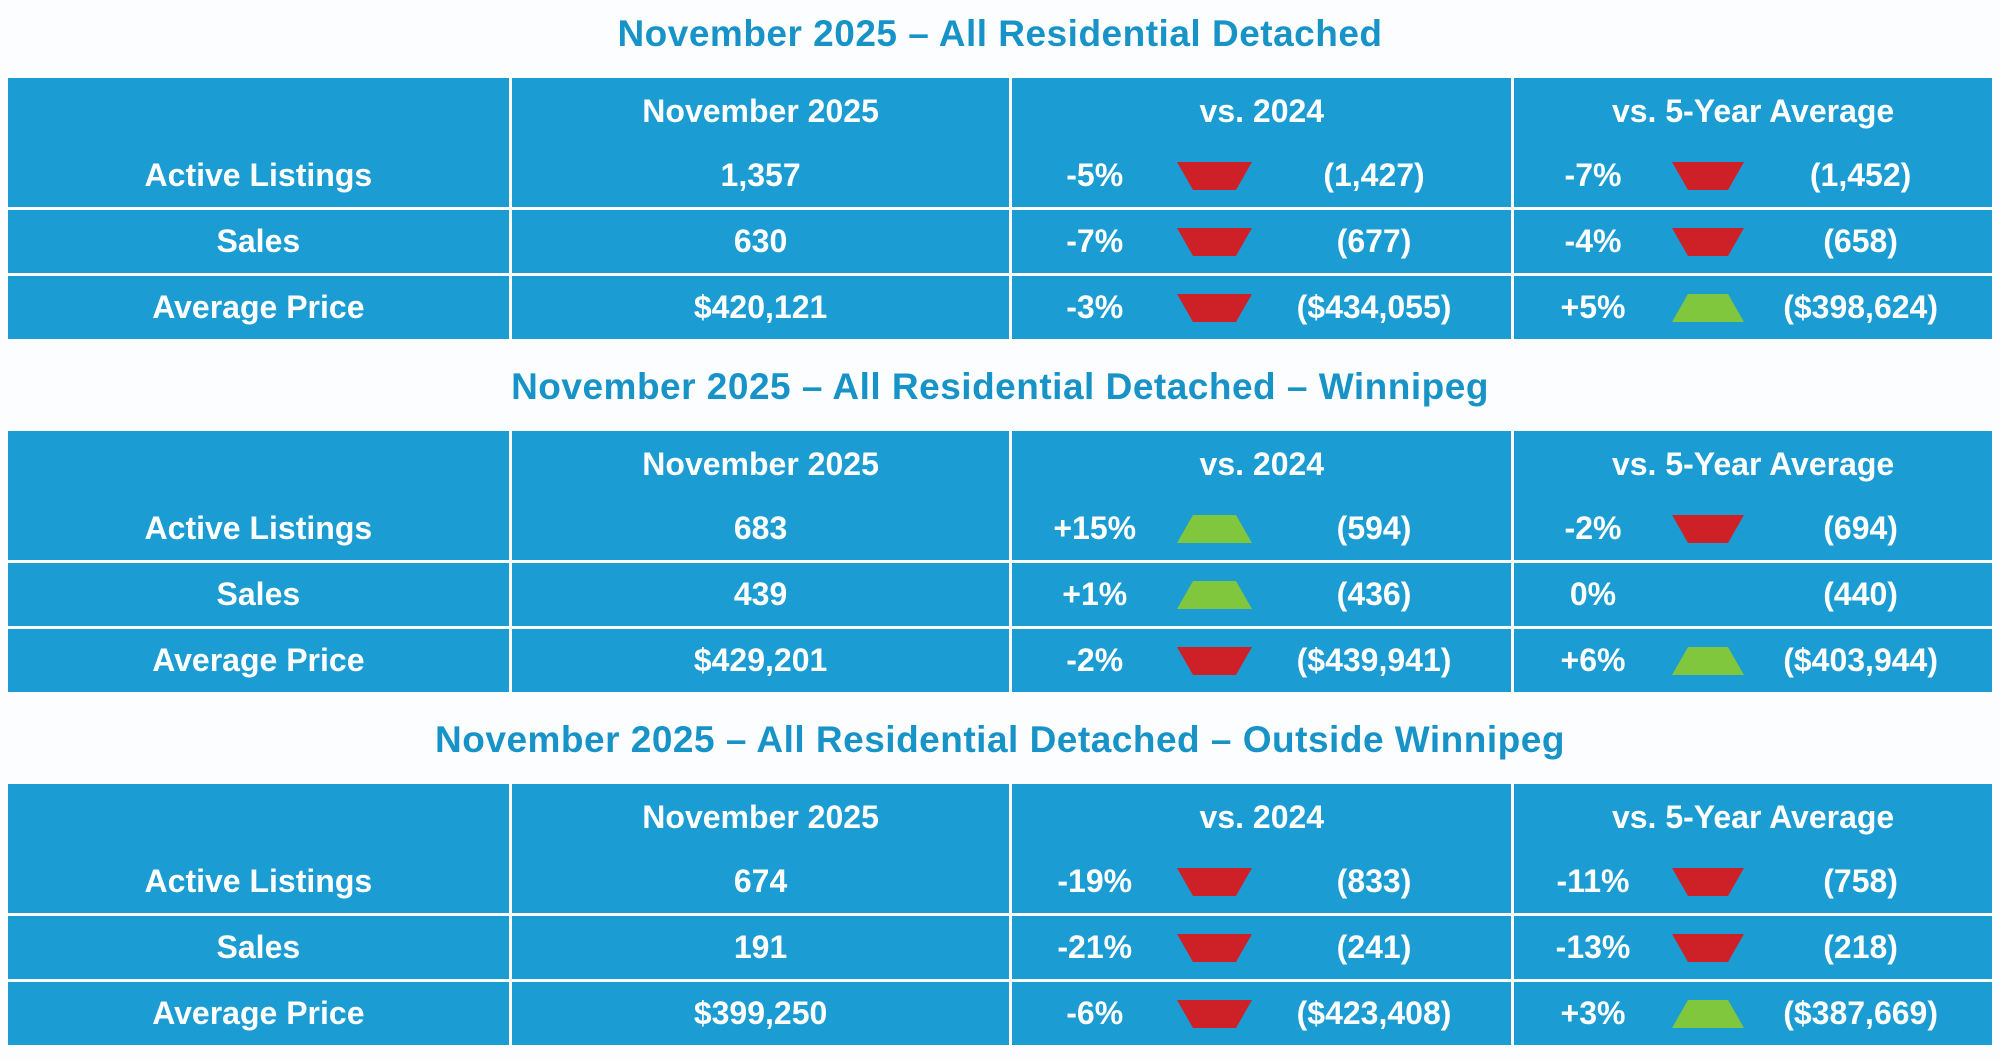 This screenshot has height=1060, width=2000. I want to click on comparison-value: (440), so click(1860, 594).